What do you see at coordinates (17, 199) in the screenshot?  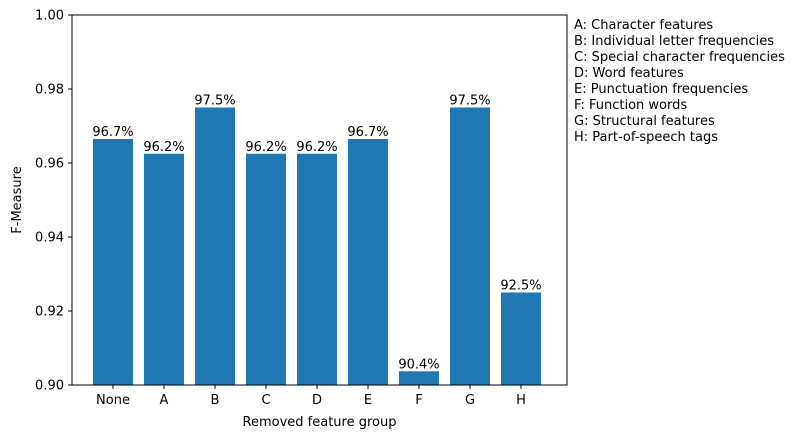 I see `y-axis-label: F-Measure` at bounding box center [17, 199].